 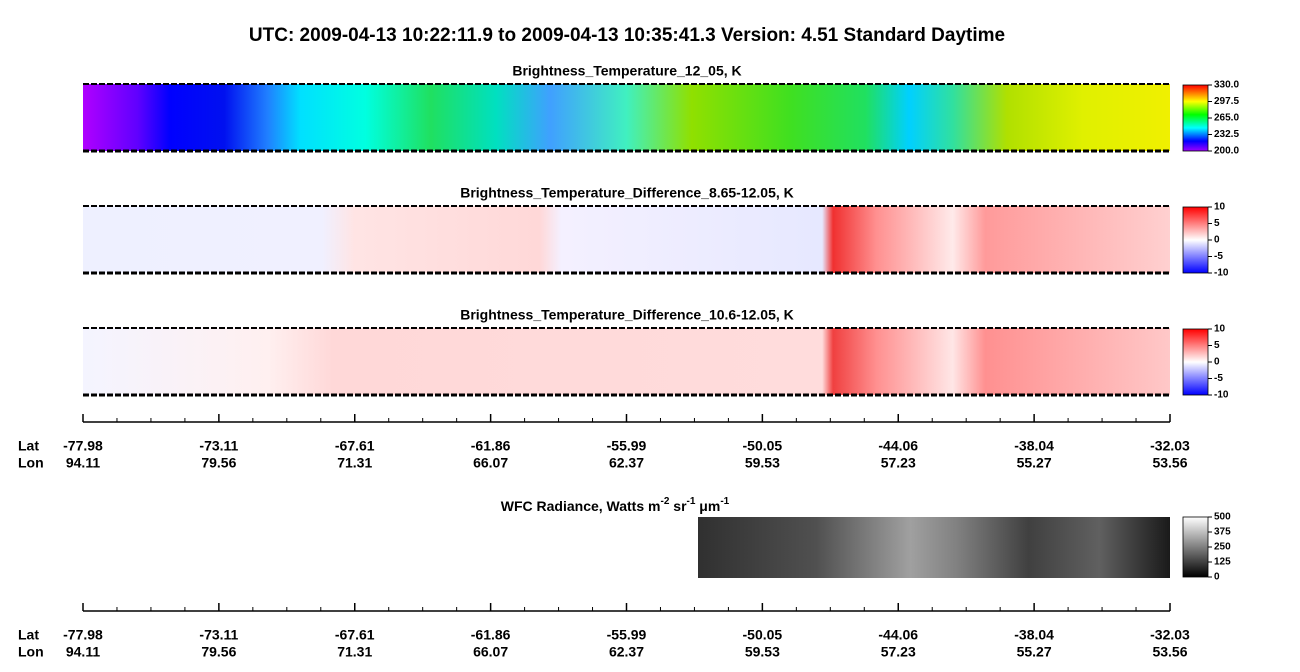 What do you see at coordinates (1222, 532) in the screenshot?
I see `colorbar-tick-label: 375` at bounding box center [1222, 532].